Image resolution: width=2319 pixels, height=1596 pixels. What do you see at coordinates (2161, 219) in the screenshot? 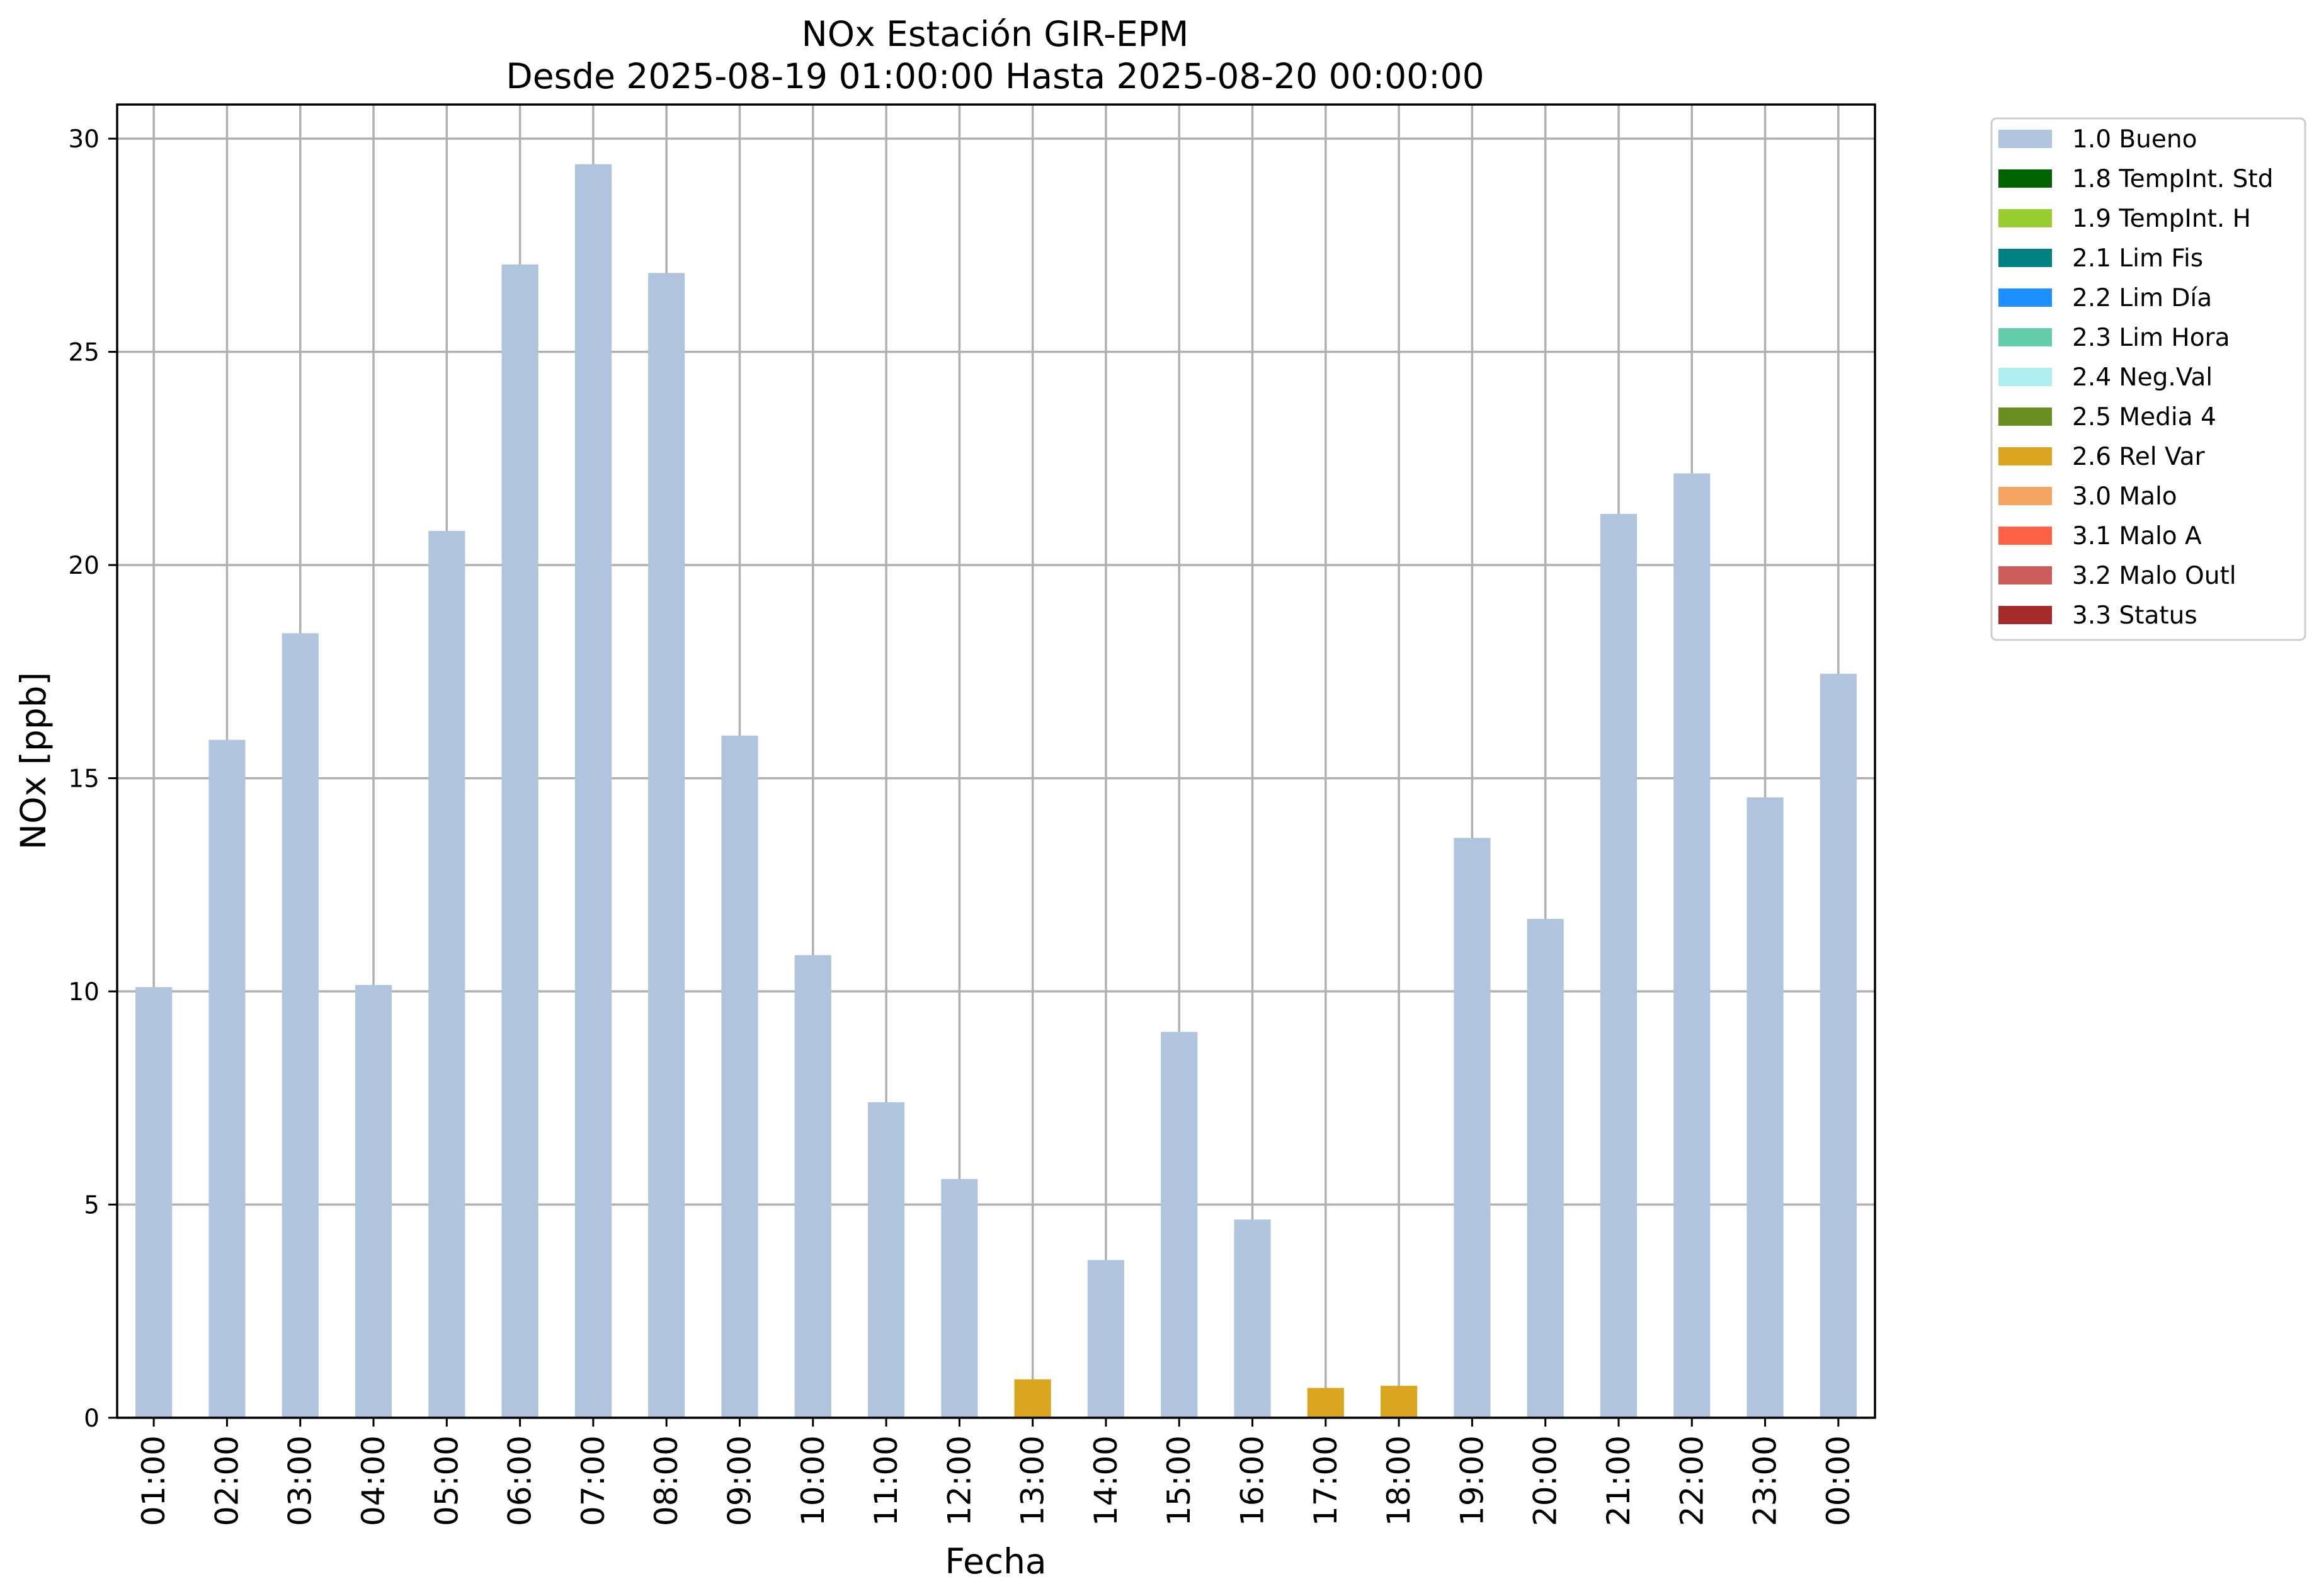
I see `legend-label: 1.9 TempInt. H` at bounding box center [2161, 219].